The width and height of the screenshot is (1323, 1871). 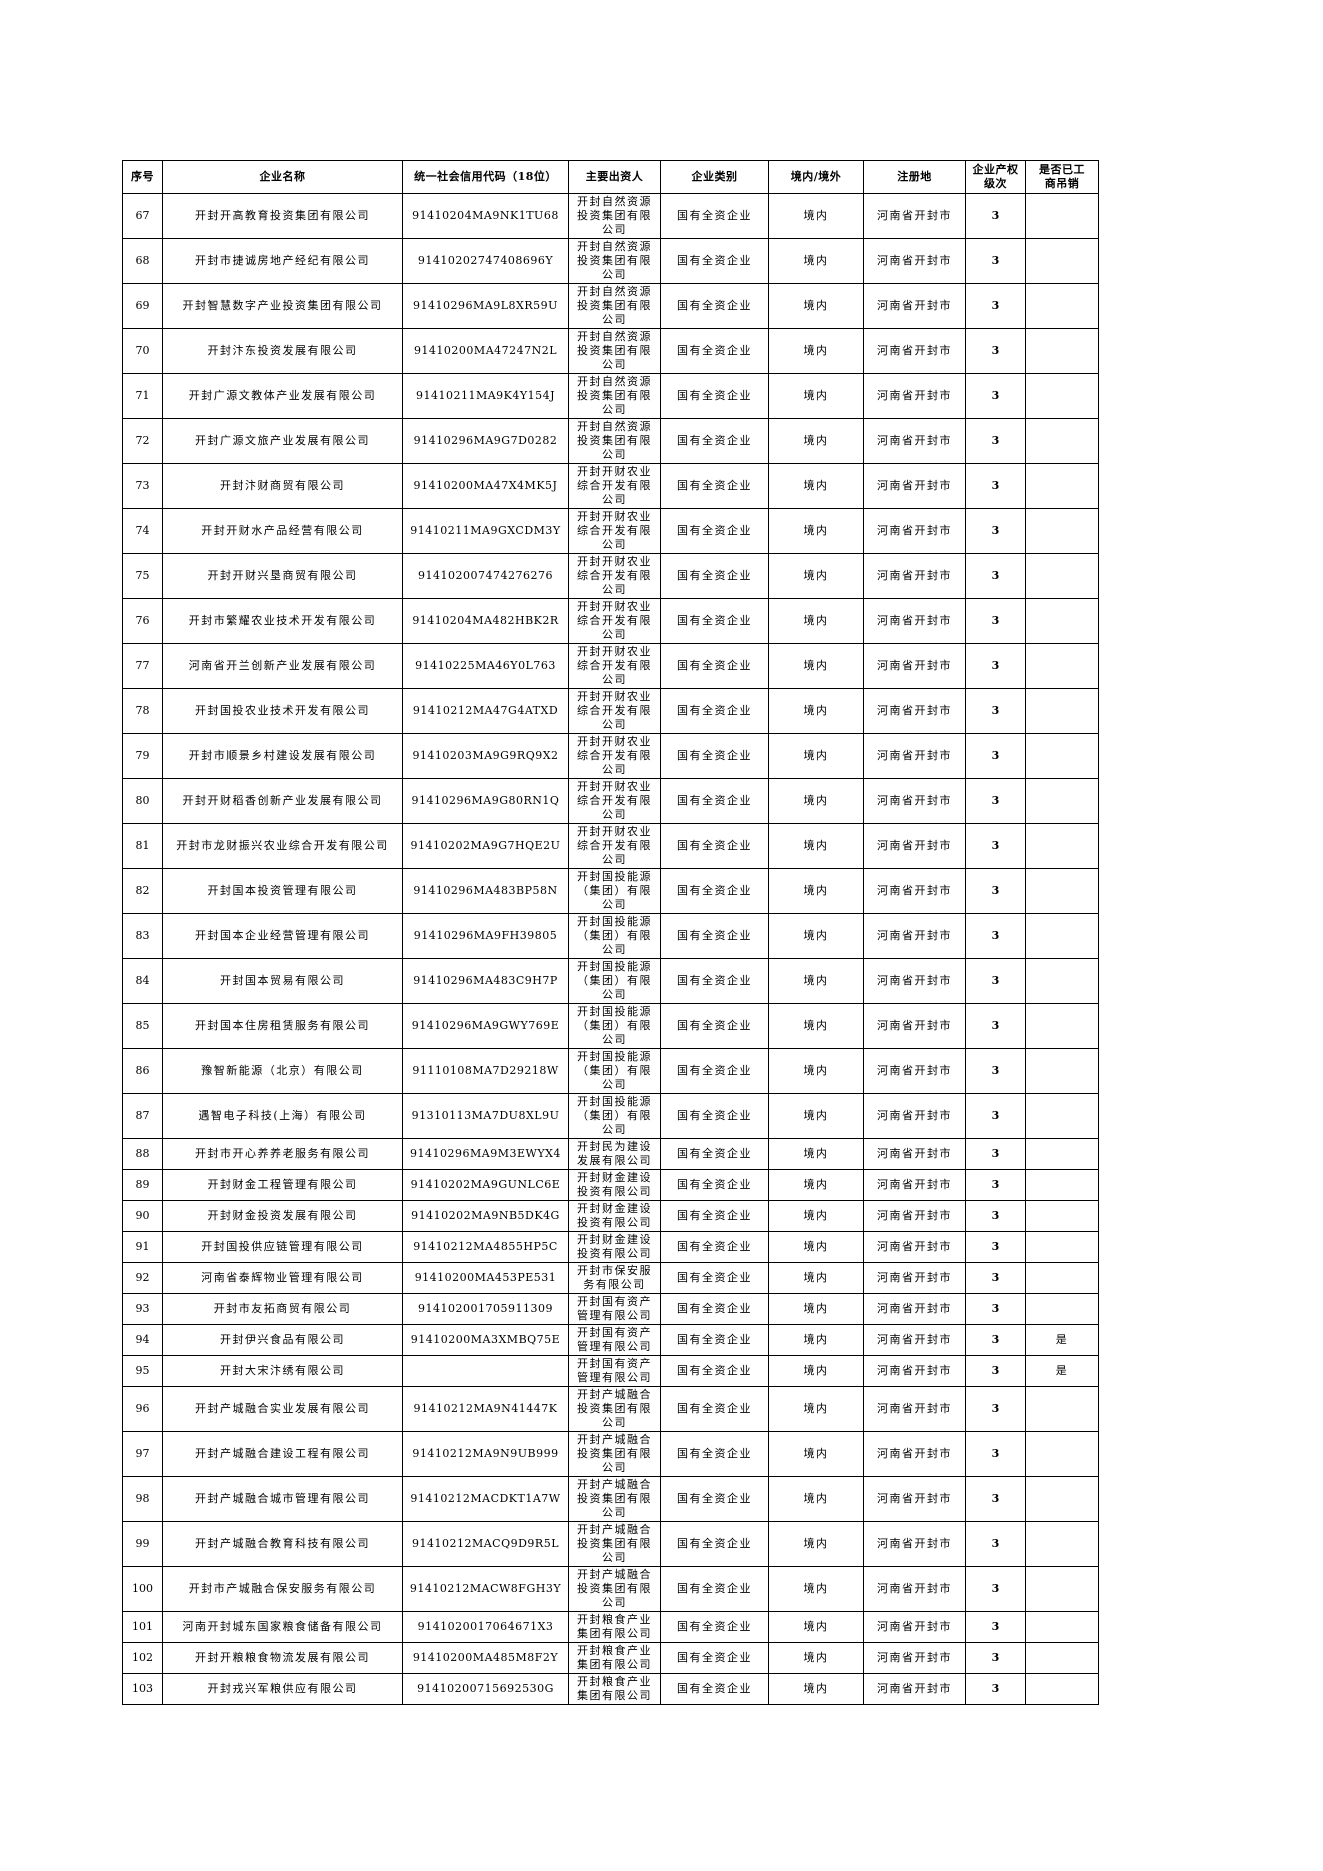 I want to click on cell-no: 97, so click(x=142, y=1454).